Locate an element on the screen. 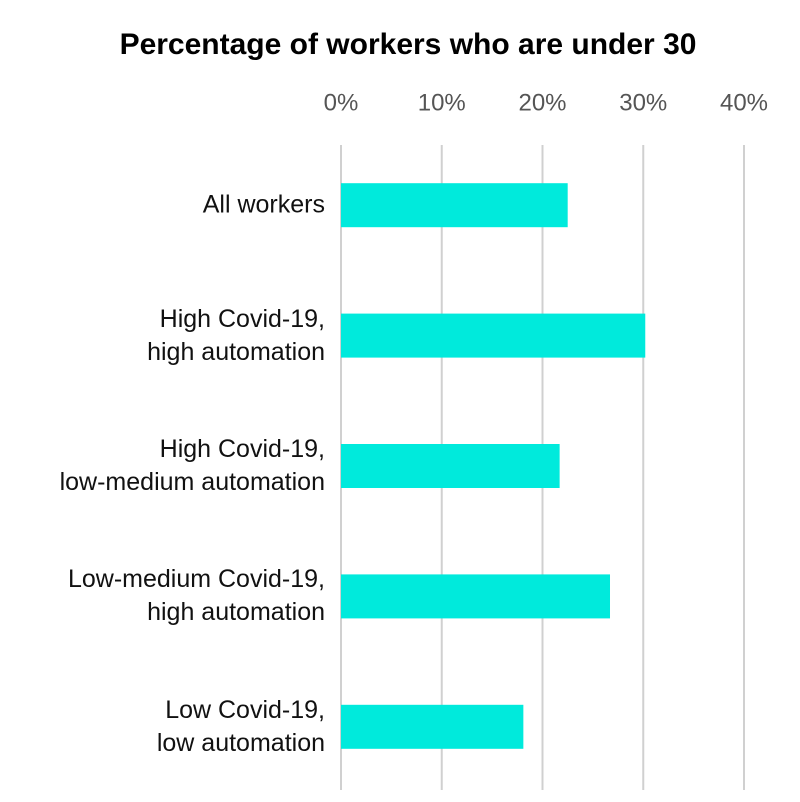 Image resolution: width=800 pixels, height=802 pixels. x-tick-label: 40% is located at coordinates (744, 102).